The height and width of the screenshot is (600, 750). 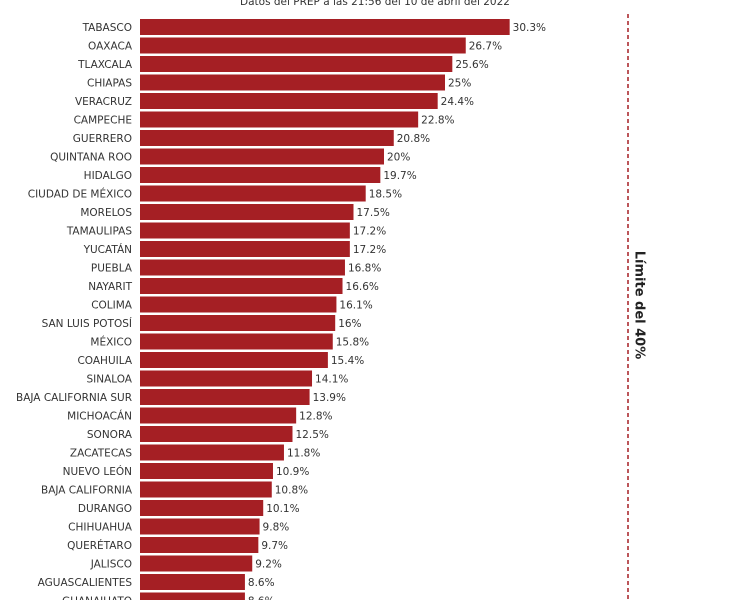 What do you see at coordinates (91, 158) in the screenshot?
I see `y-tick-label: QUINTANA ROO` at bounding box center [91, 158].